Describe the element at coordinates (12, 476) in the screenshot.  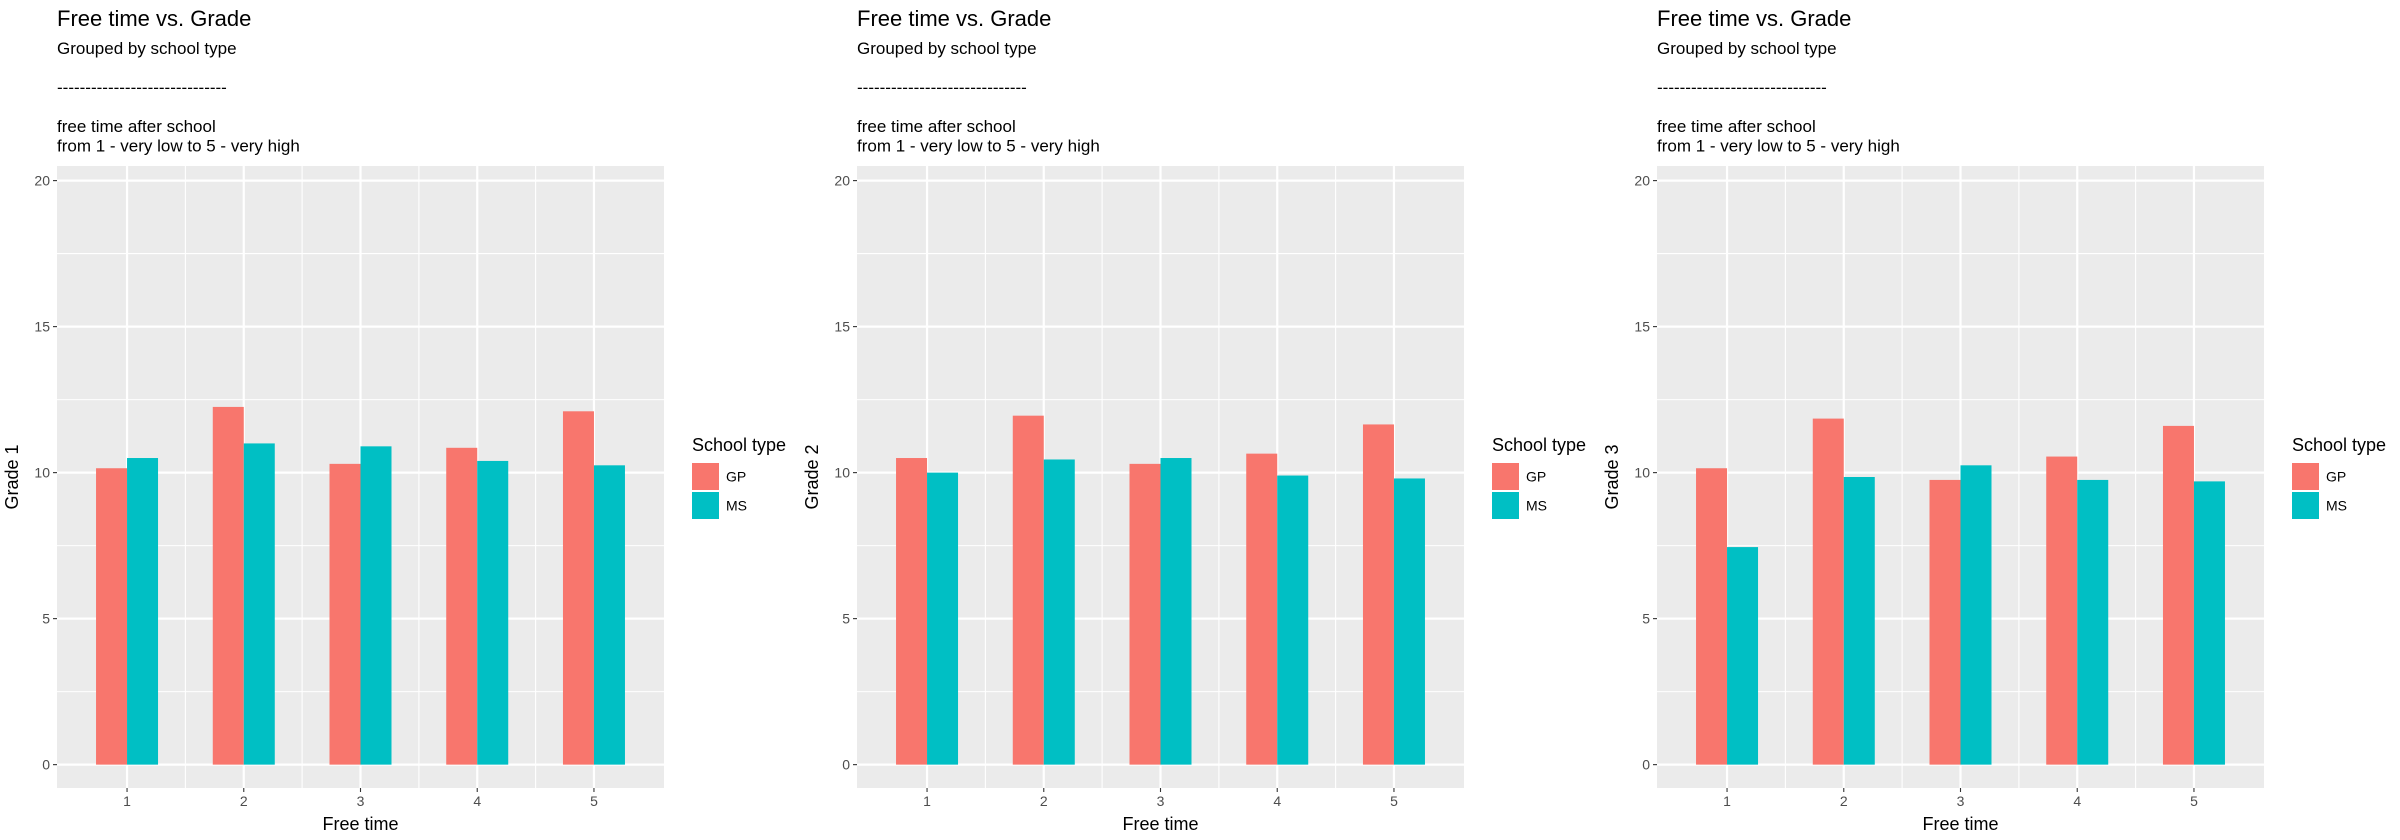
I see `y-axis-label: Grade 1` at that location.